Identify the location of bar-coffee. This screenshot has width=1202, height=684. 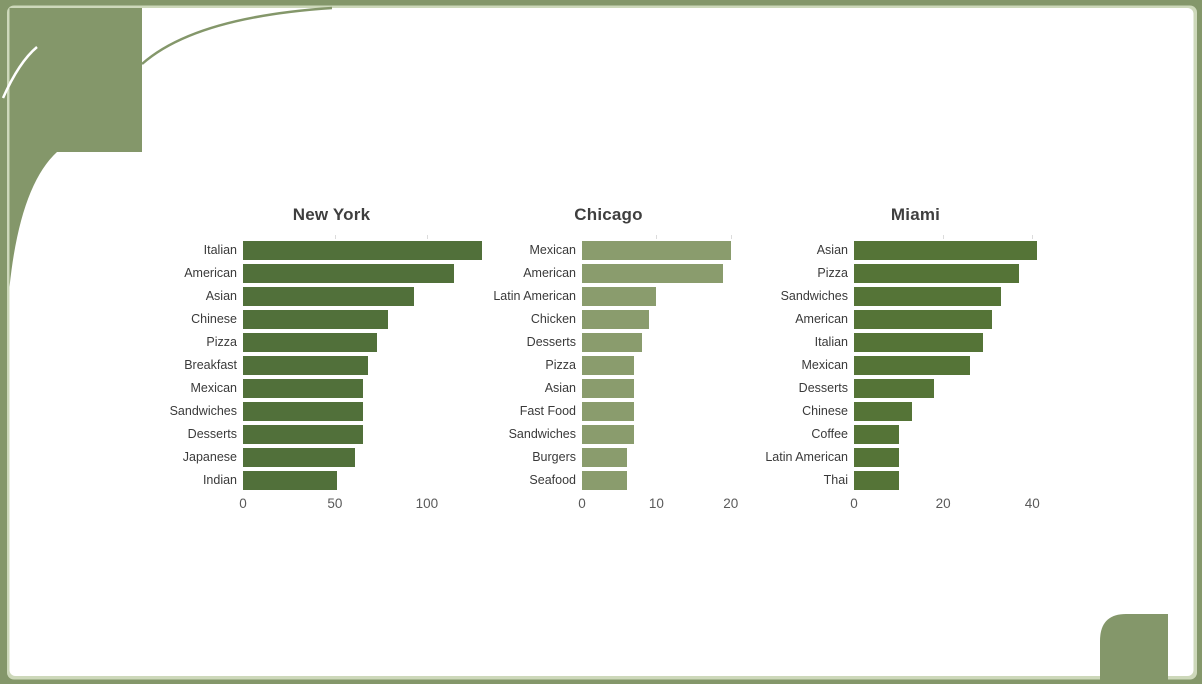
(876, 434).